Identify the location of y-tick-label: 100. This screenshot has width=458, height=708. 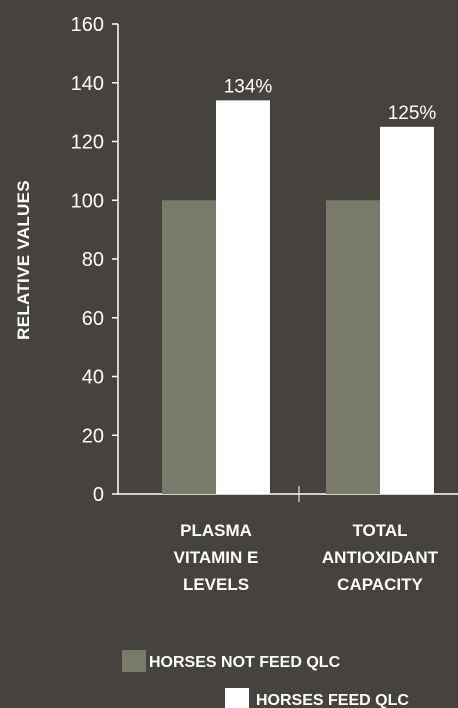
(87, 201).